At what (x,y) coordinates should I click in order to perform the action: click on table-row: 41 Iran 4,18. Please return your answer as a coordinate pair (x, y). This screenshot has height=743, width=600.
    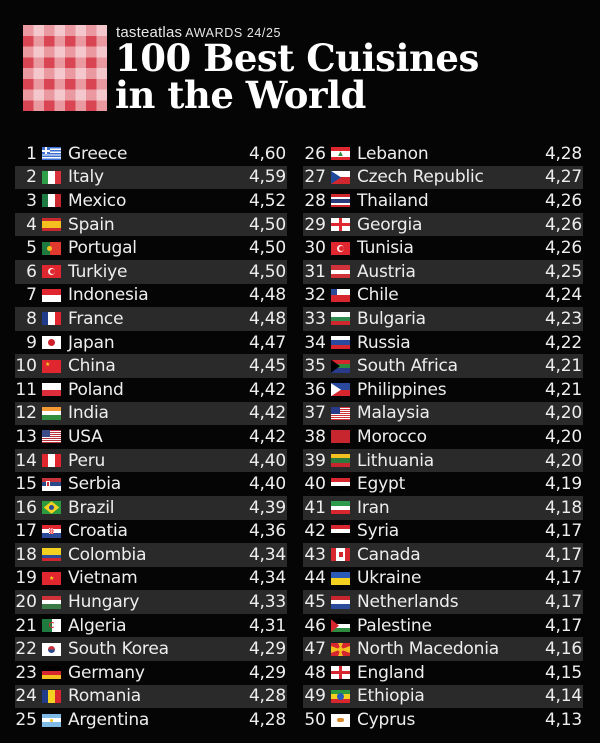
    Looking at the image, I should click on (443, 507).